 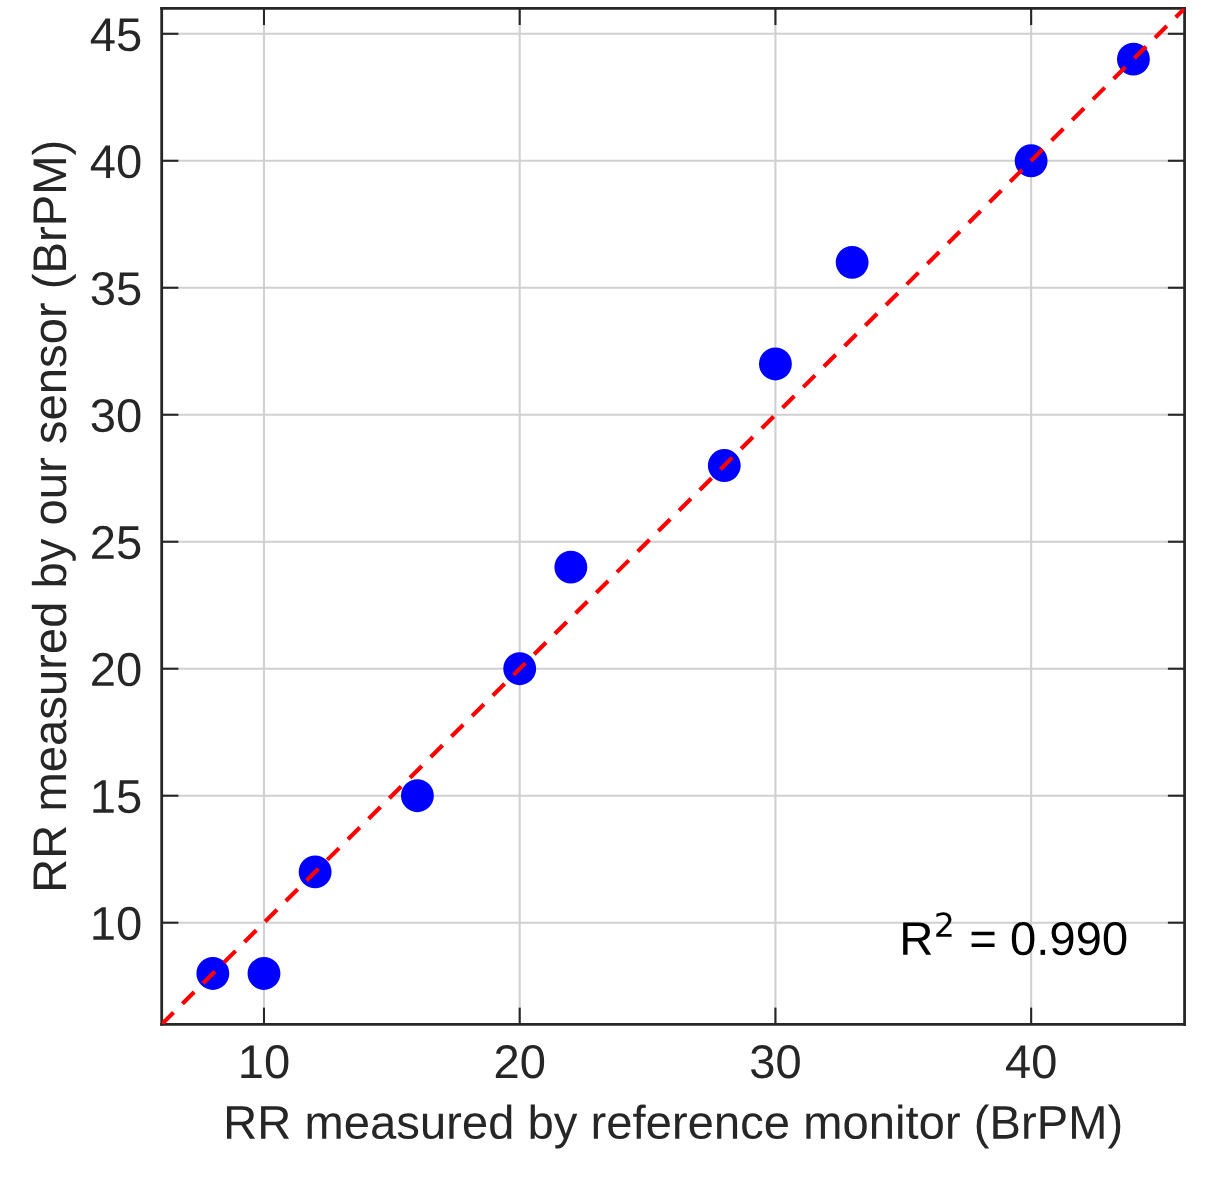 I want to click on y-tick-label: 20, so click(x=116, y=669).